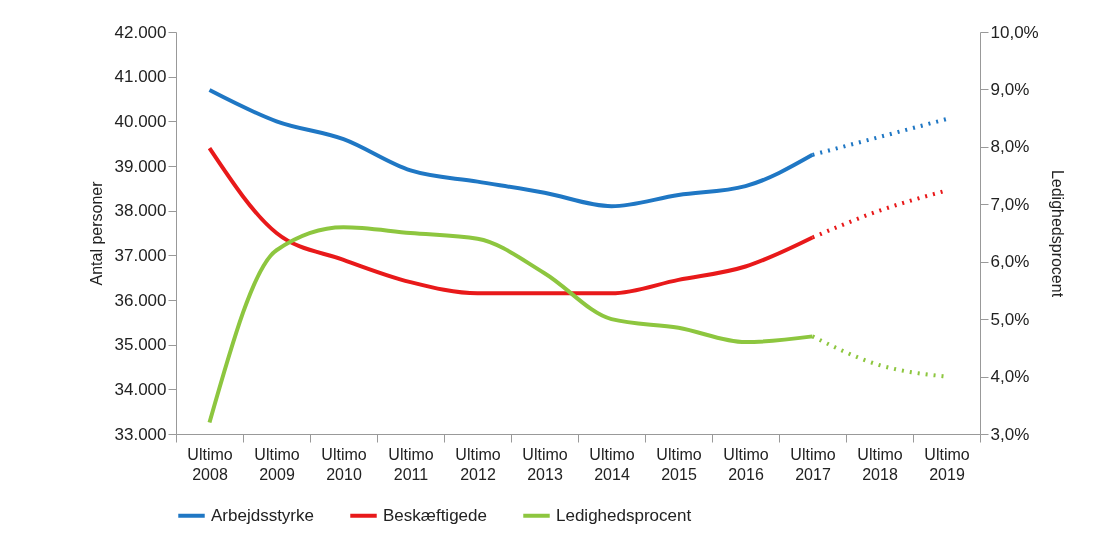 This screenshot has width=1101, height=542. What do you see at coordinates (1010, 377) in the screenshot?
I see `y2-tick-label: 4,0%` at bounding box center [1010, 377].